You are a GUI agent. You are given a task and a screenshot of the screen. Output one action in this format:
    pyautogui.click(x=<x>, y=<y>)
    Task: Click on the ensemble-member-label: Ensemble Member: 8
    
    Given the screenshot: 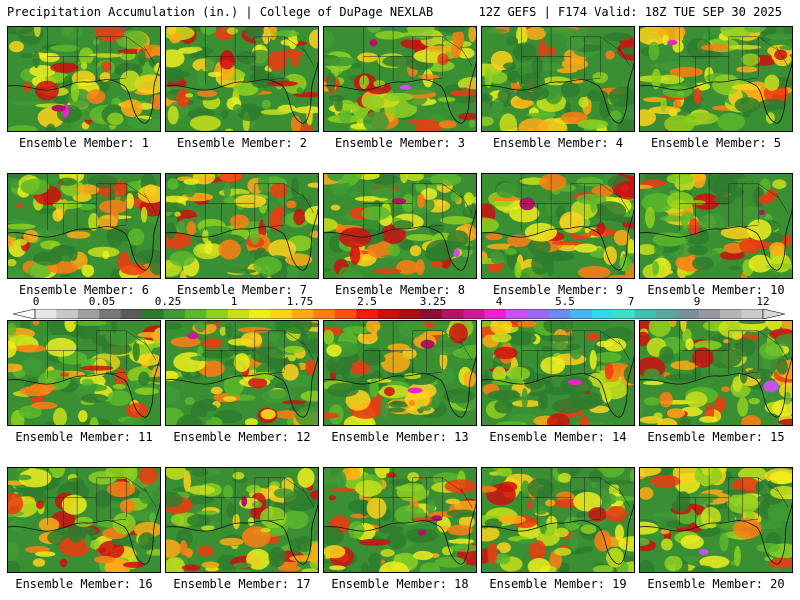 What is the action you would take?
    pyautogui.click(x=400, y=290)
    